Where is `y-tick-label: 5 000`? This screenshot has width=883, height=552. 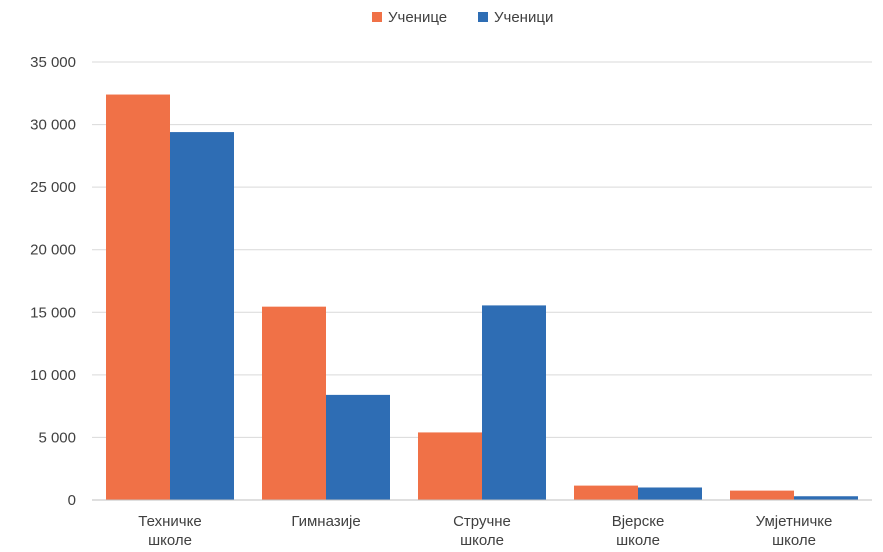
y-tick-label: 5 000 is located at coordinates (57, 437).